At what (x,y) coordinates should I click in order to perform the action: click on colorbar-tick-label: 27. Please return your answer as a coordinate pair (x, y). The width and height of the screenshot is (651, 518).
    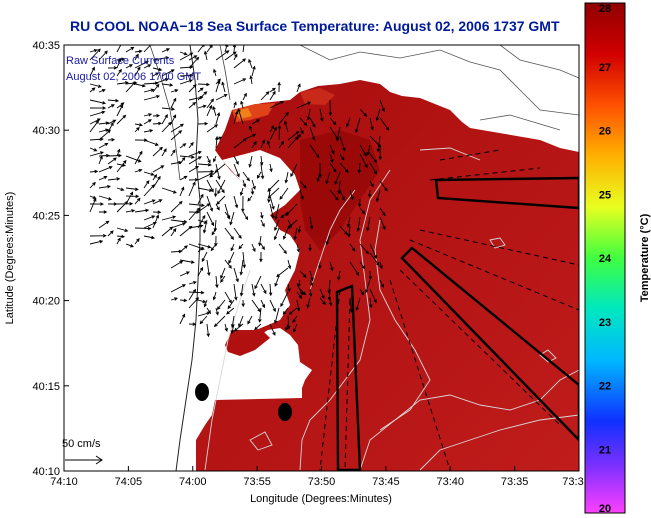
    Looking at the image, I should click on (605, 68).